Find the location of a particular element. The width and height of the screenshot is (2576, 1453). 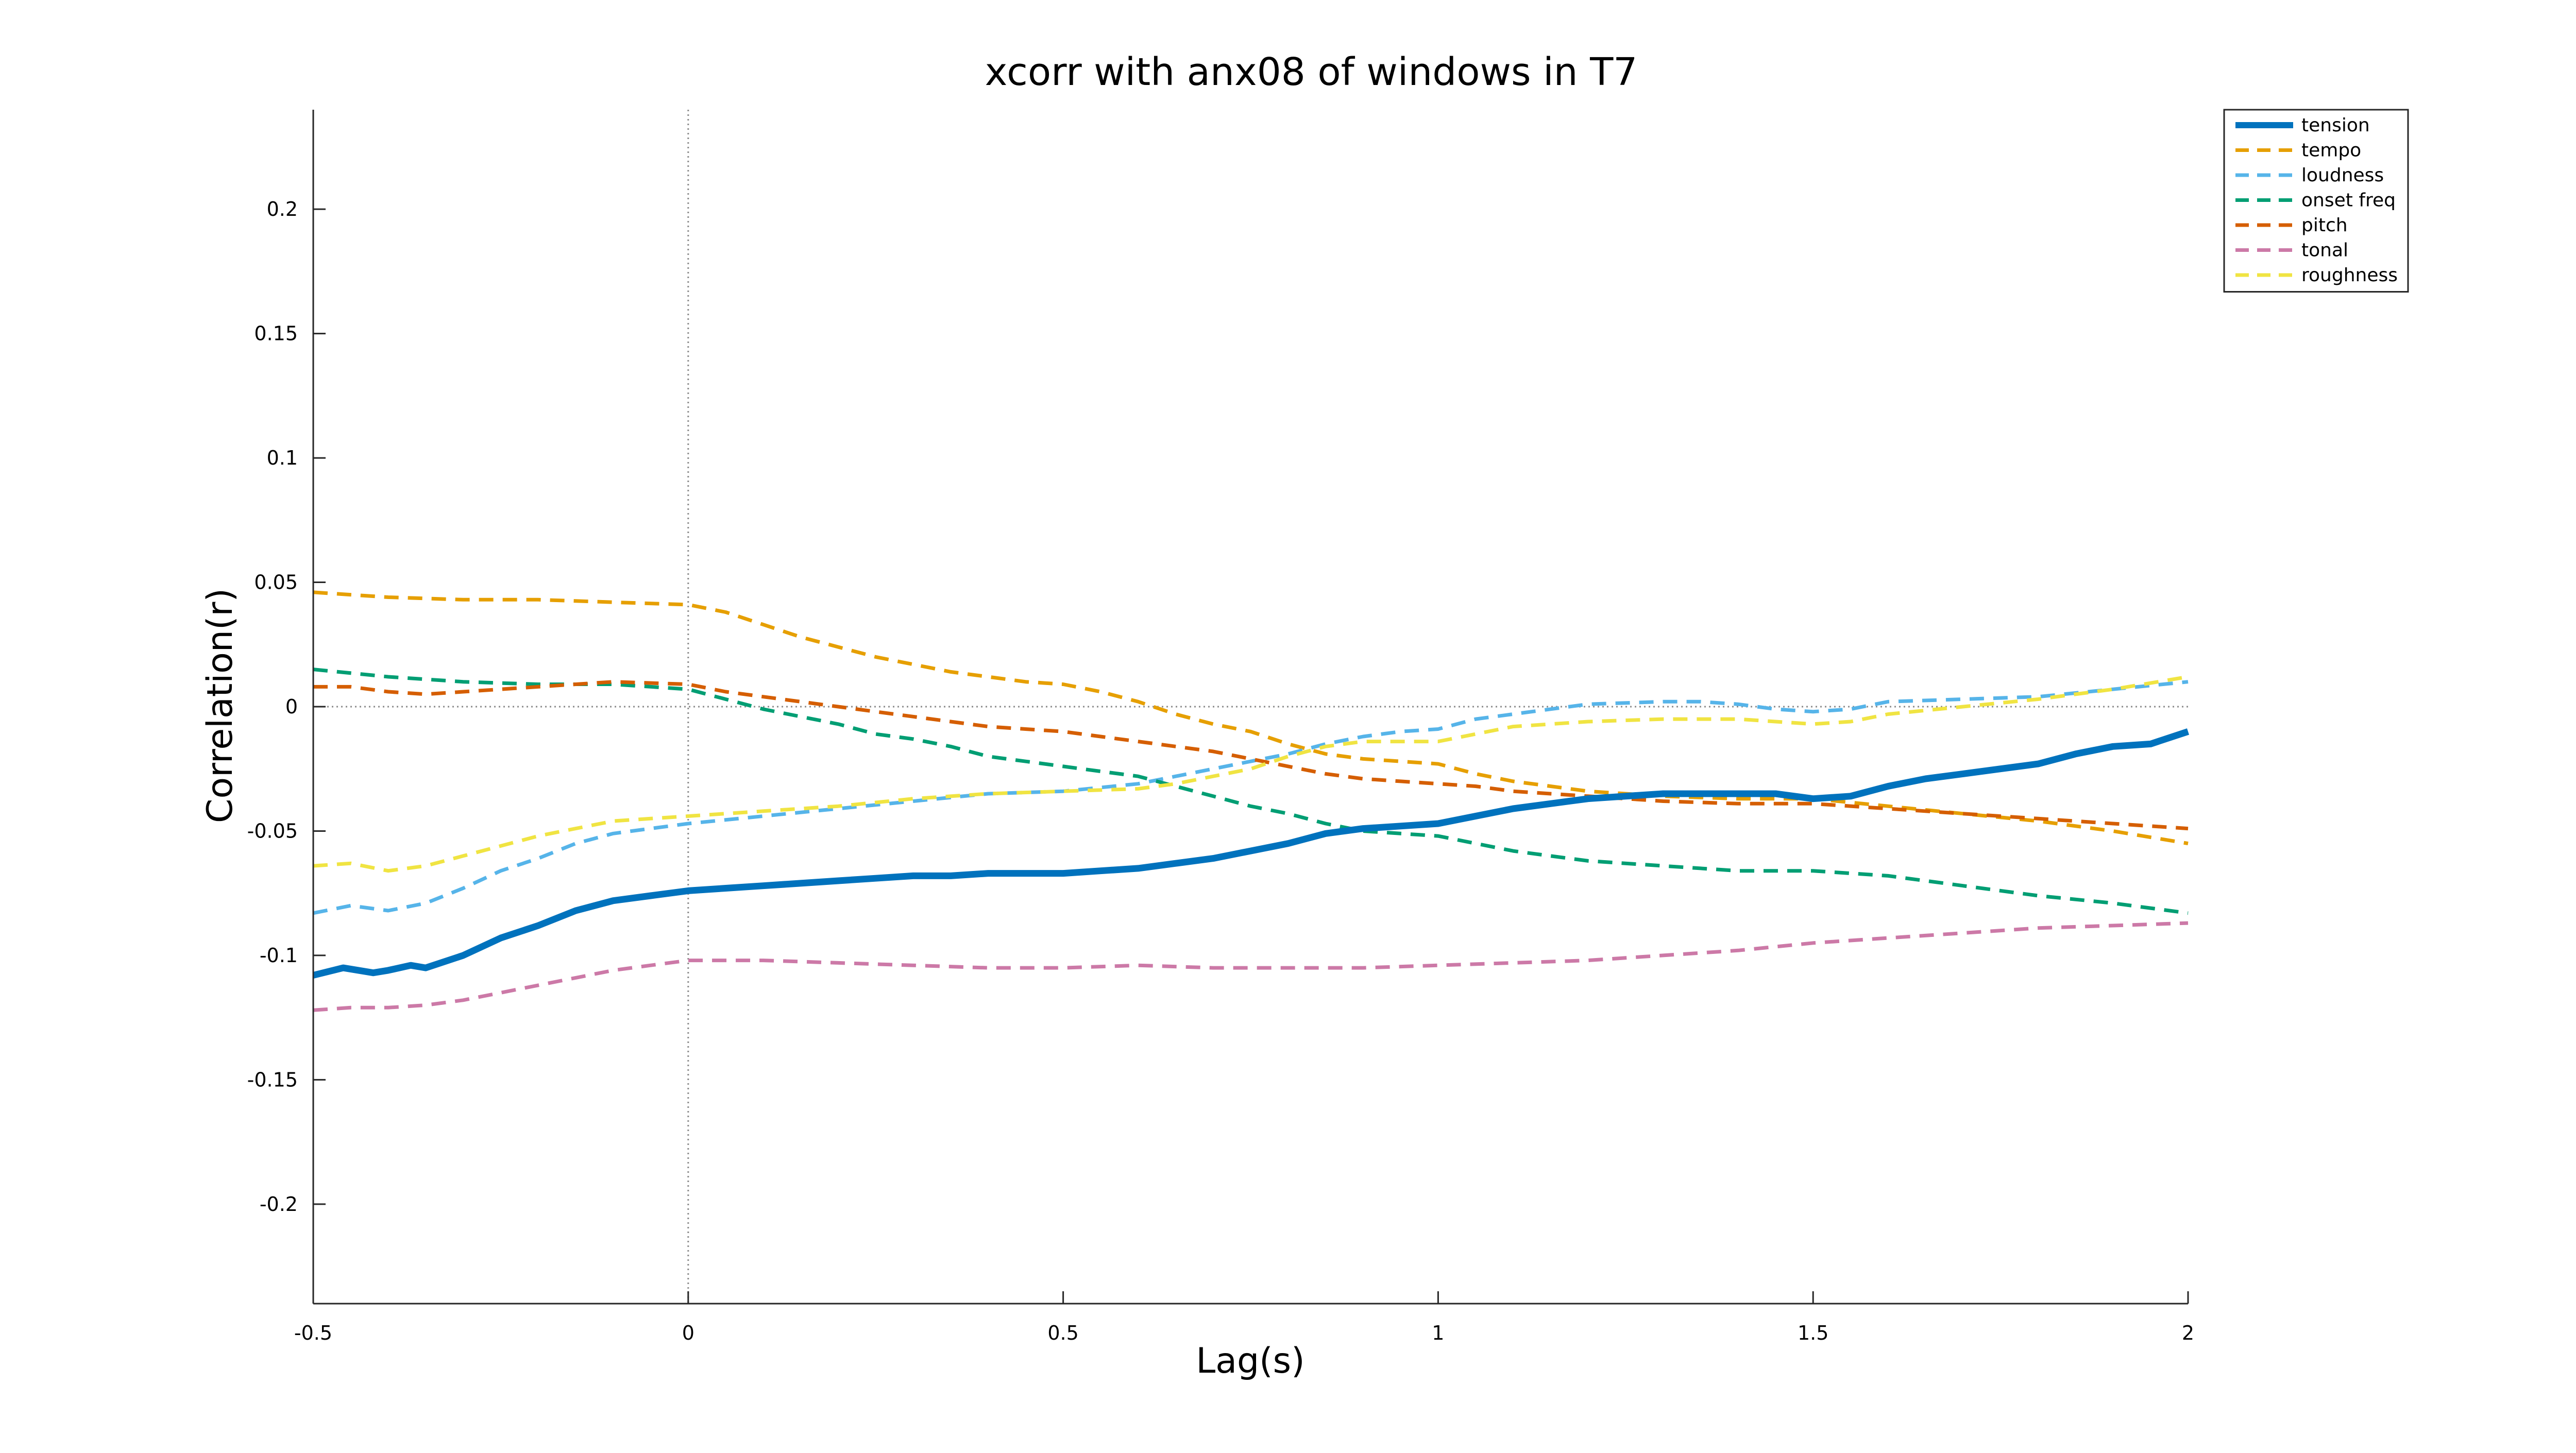

y-axis-label: Correlation(r) is located at coordinates (220, 706).